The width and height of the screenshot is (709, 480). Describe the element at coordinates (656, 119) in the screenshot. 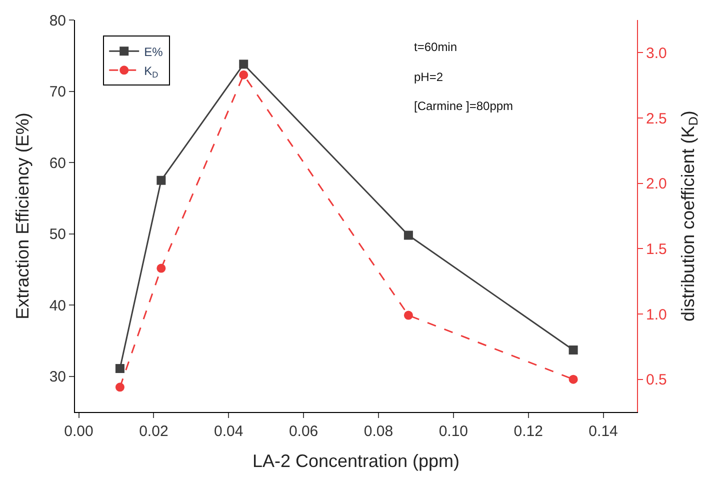

I see `y2-tick-label: 2.5` at that location.